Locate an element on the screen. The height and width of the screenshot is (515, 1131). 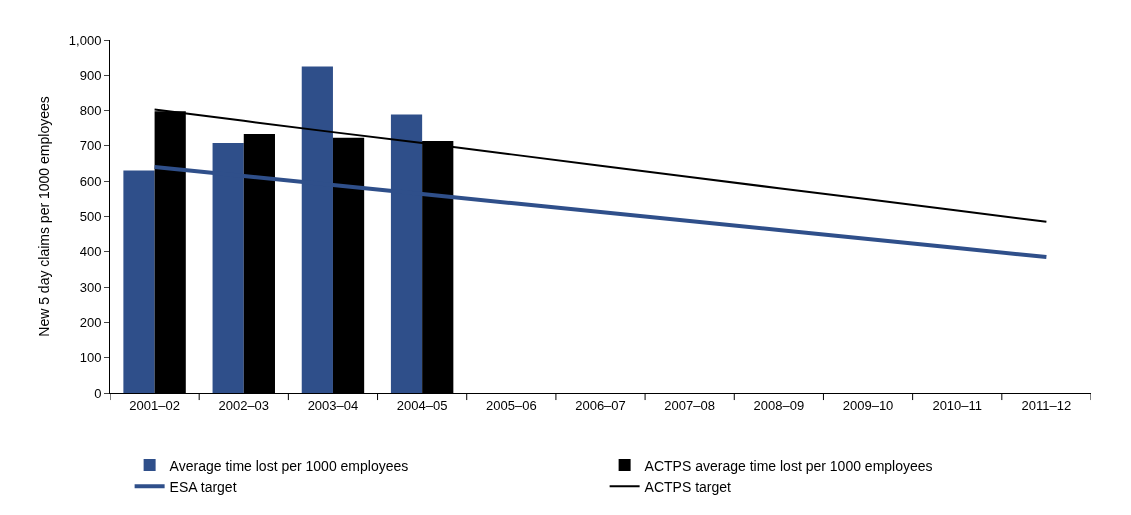
y-tick-label: 300 is located at coordinates (90, 287).